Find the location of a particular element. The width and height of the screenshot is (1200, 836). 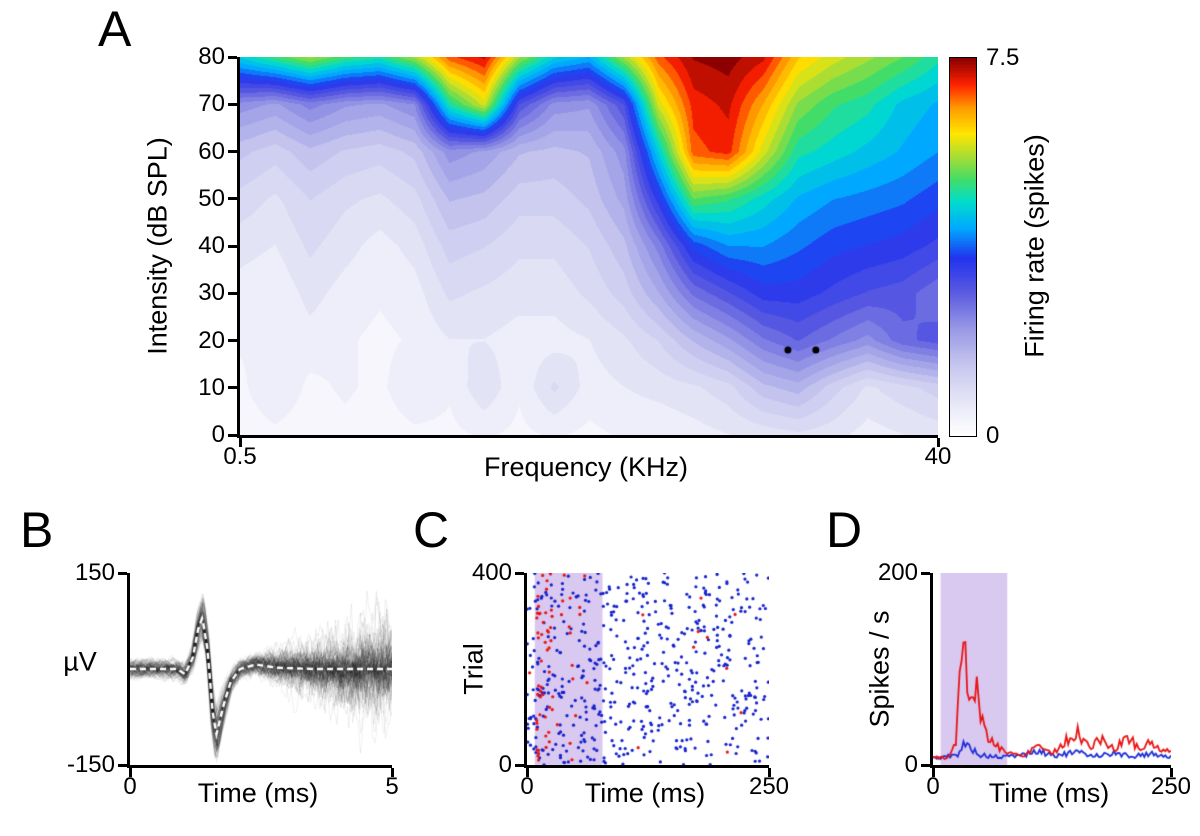

psth-plot: 0 250 0 200 is located at coordinates (1034, 680).